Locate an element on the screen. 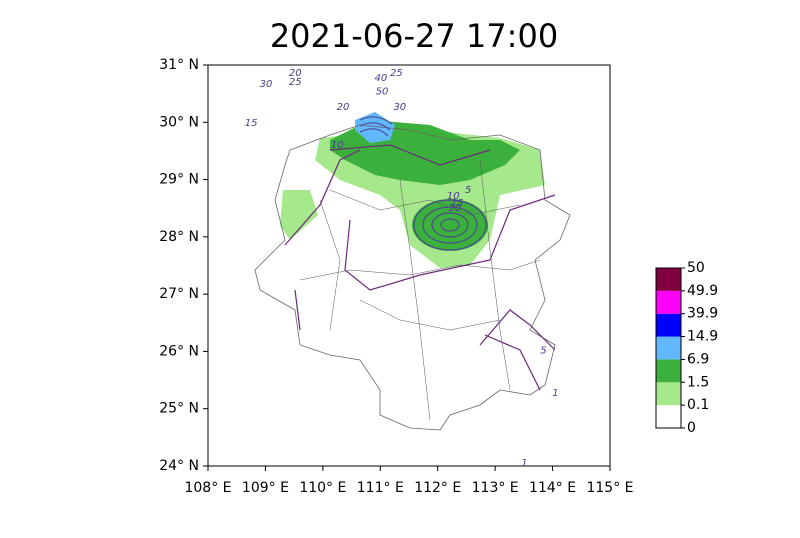 The height and width of the screenshot is (538, 800). colorbar-label: 14.9 is located at coordinates (702, 337).